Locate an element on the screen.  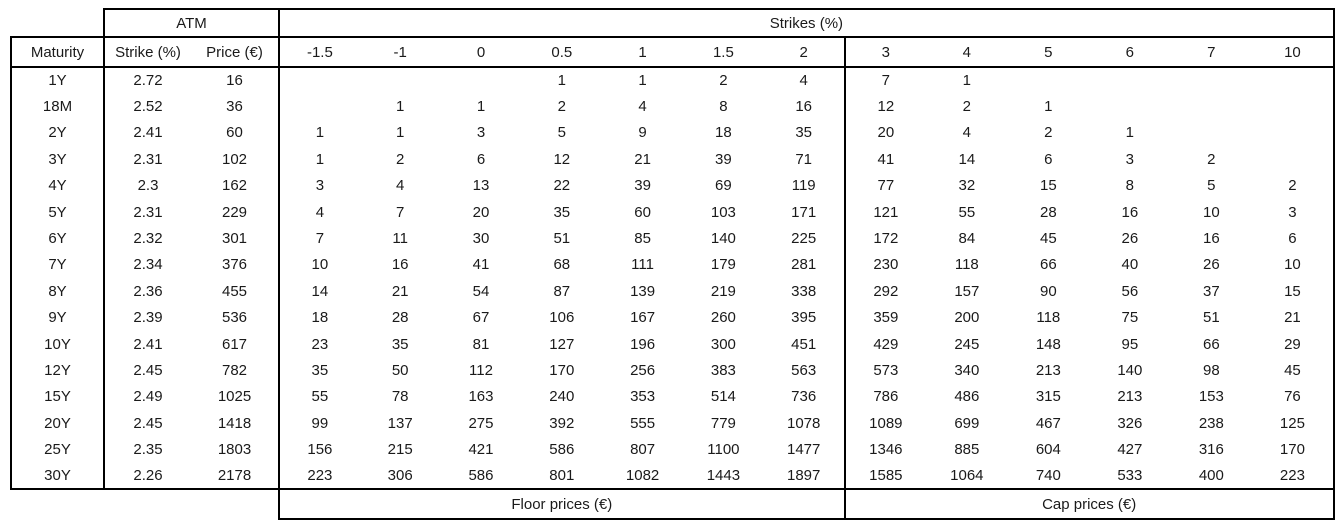
atm-strike-cell: 2.49 is located at coordinates (147, 397).